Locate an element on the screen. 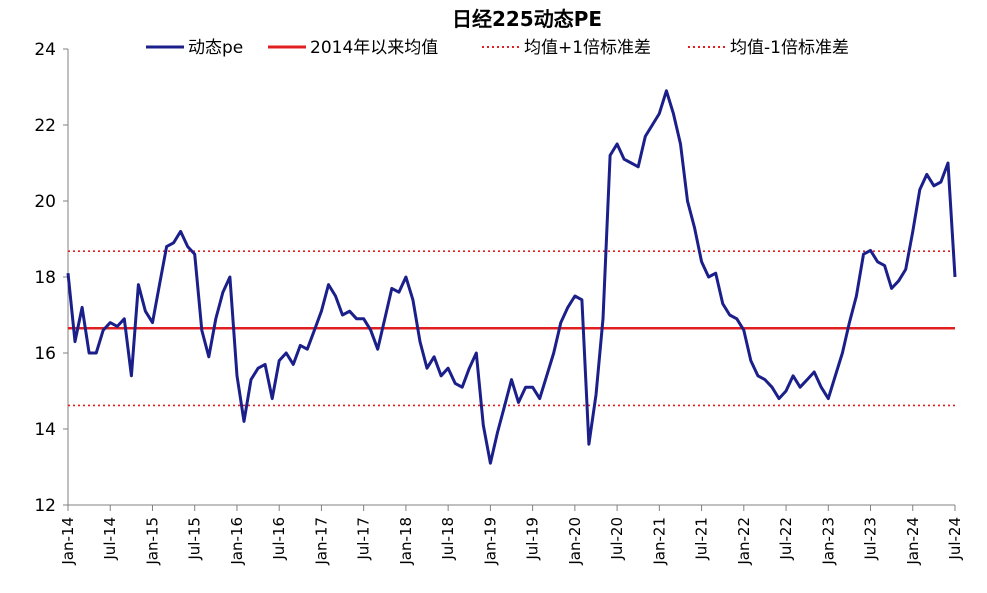  legend-label-lower: 均值-1倍标准差 is located at coordinates (789, 48).